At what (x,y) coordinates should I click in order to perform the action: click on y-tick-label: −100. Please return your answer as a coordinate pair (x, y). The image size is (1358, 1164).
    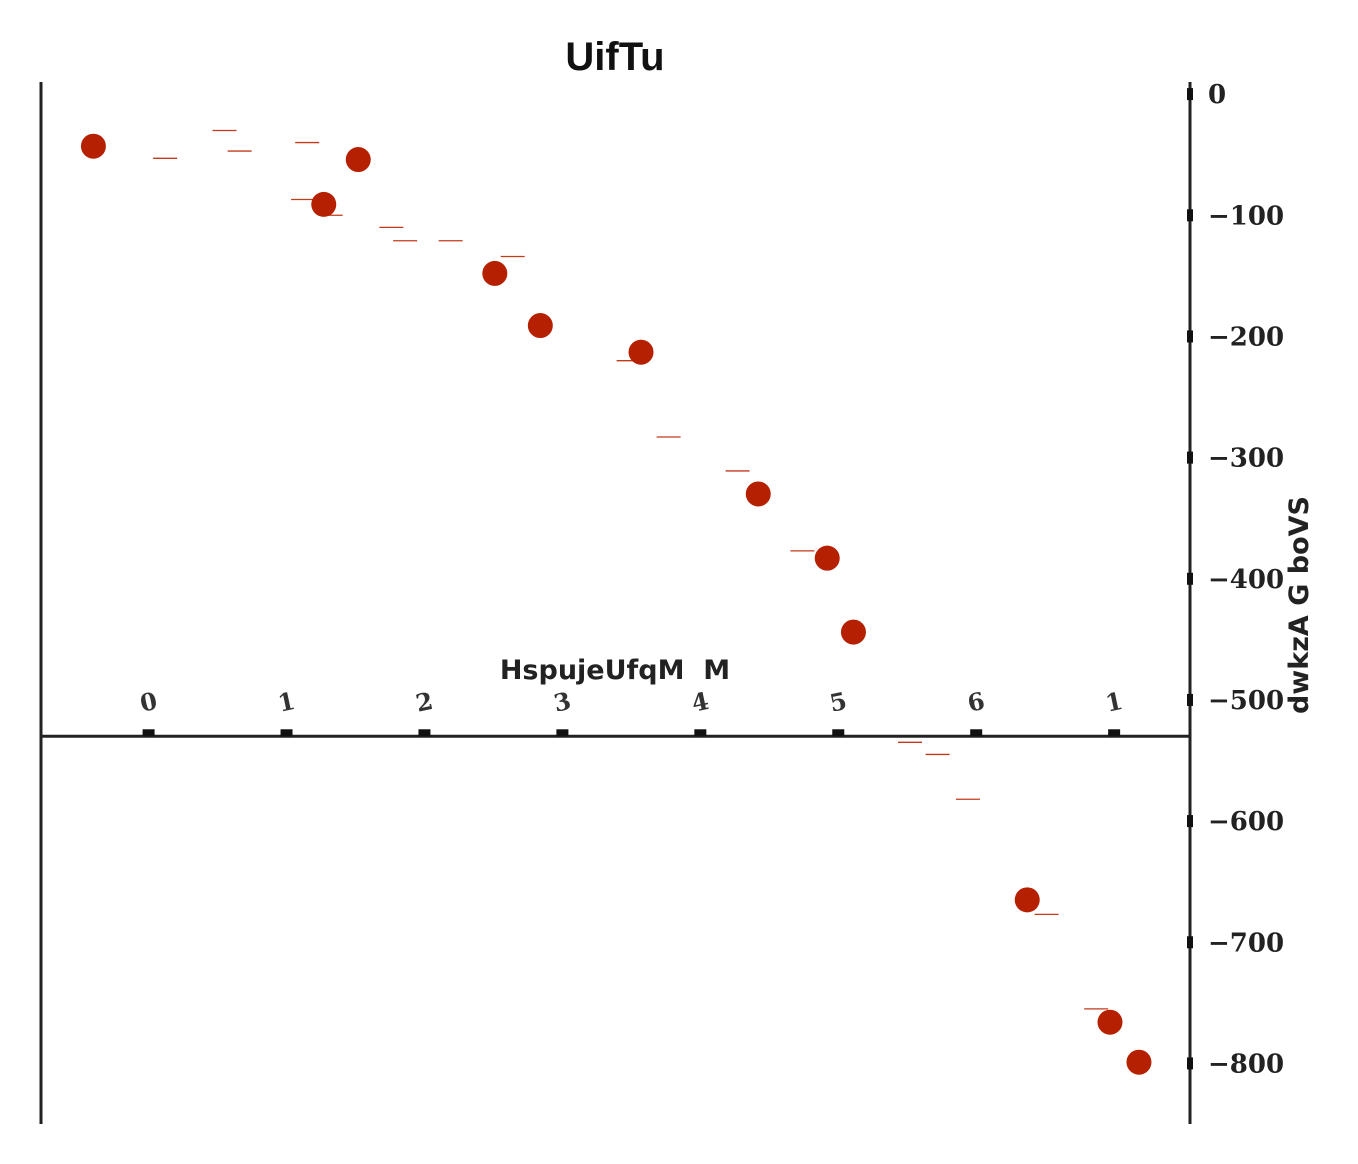
    Looking at the image, I should click on (1246, 216).